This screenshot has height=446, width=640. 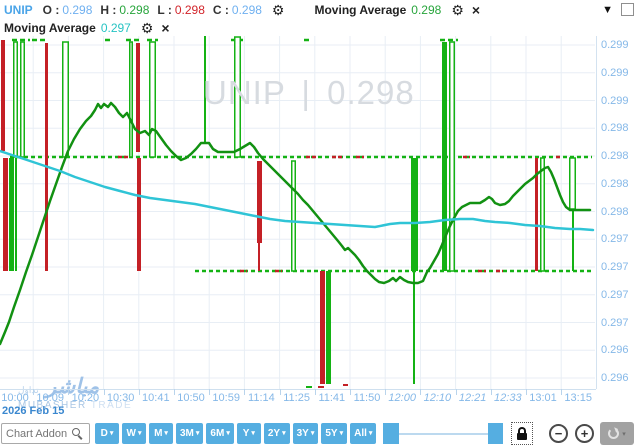 What do you see at coordinates (276, 433) in the screenshot?
I see `range-button-2y: 2Y ▾` at bounding box center [276, 433].